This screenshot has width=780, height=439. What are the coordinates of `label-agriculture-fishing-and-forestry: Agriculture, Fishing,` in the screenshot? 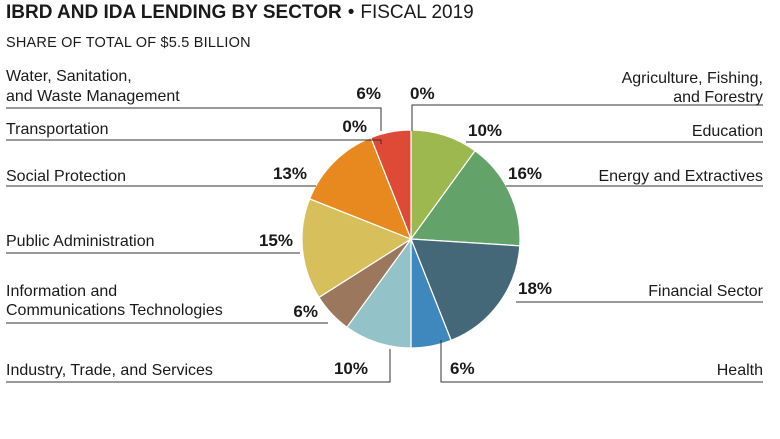 It's located at (692, 78).